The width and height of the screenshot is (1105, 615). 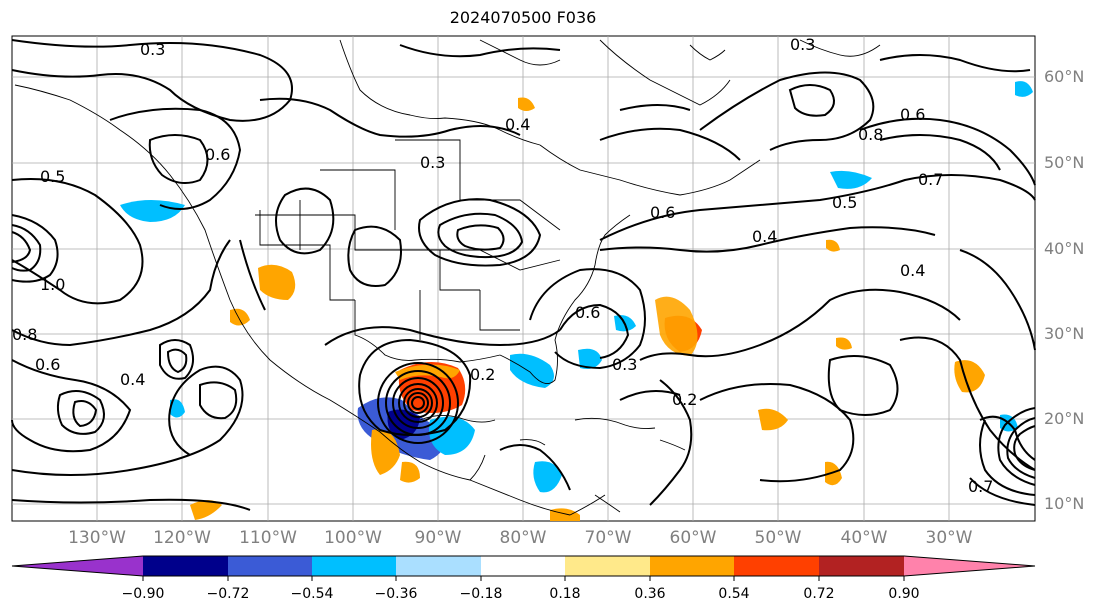 I want to click on colorbar-tick-label: −0.18, so click(x=481, y=594).